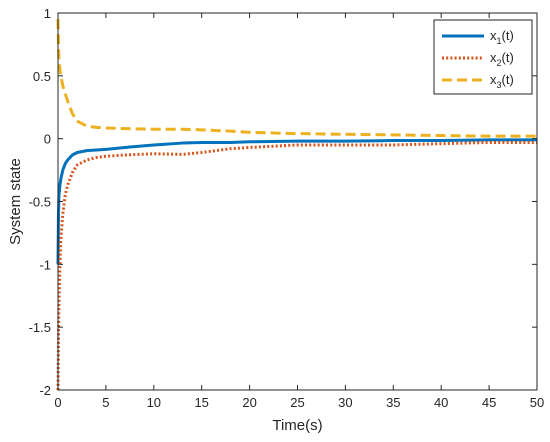  Describe the element at coordinates (393, 402) in the screenshot. I see `x-tick-label: 35` at that location.